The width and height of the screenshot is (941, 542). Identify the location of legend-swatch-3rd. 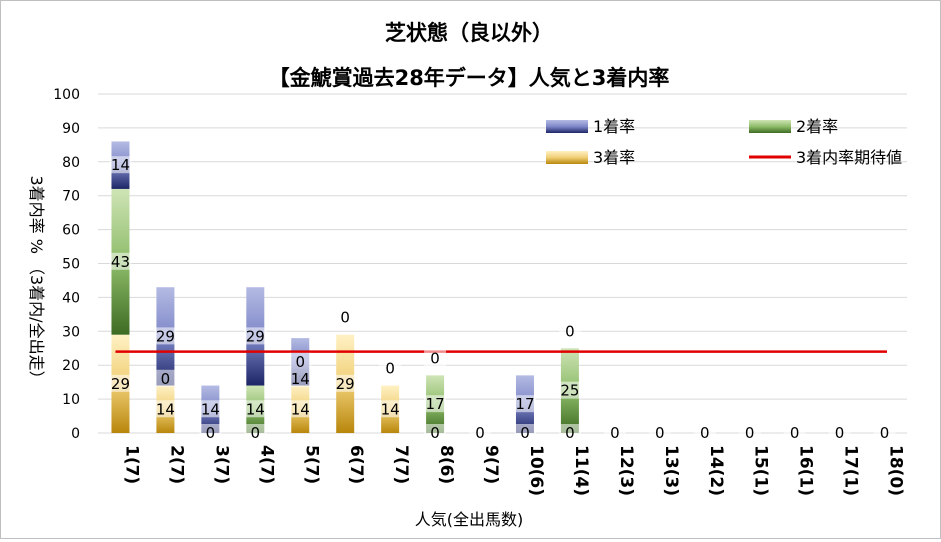
(567, 157).